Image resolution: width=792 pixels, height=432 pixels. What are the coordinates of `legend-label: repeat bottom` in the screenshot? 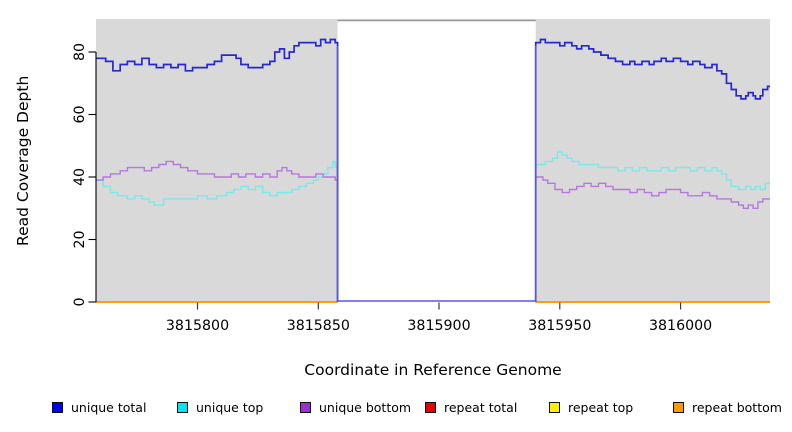 It's located at (737, 407).